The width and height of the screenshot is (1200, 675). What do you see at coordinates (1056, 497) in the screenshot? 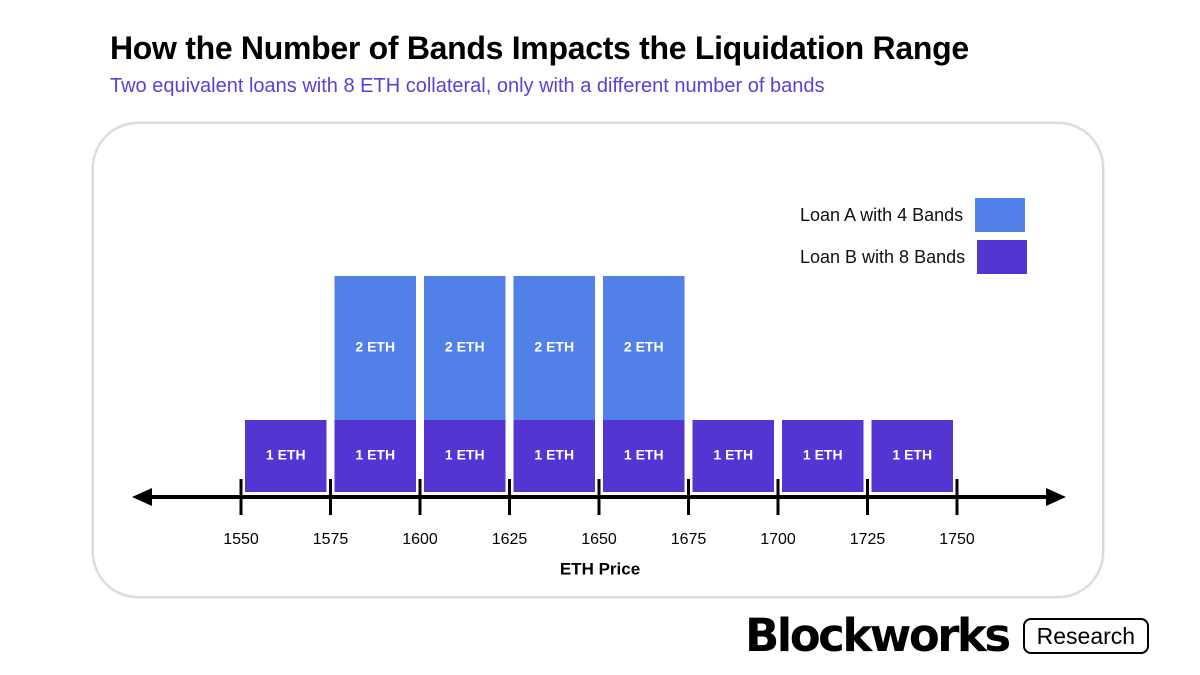
I see `axis-arrow-right-icon` at bounding box center [1056, 497].